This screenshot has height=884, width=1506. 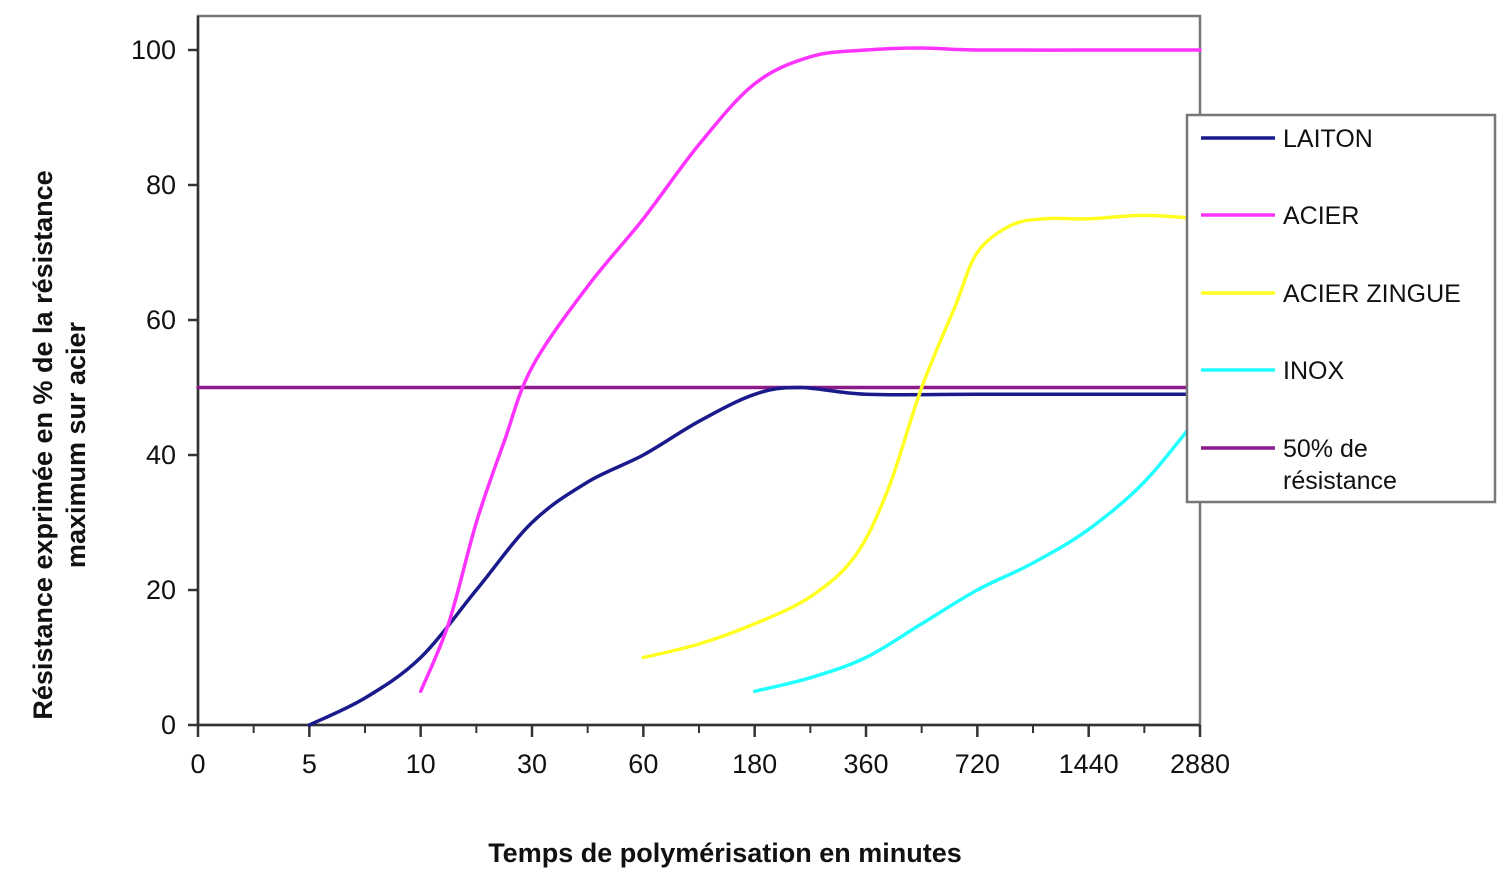 I want to click on x-tick-label: 30, so click(x=532, y=764).